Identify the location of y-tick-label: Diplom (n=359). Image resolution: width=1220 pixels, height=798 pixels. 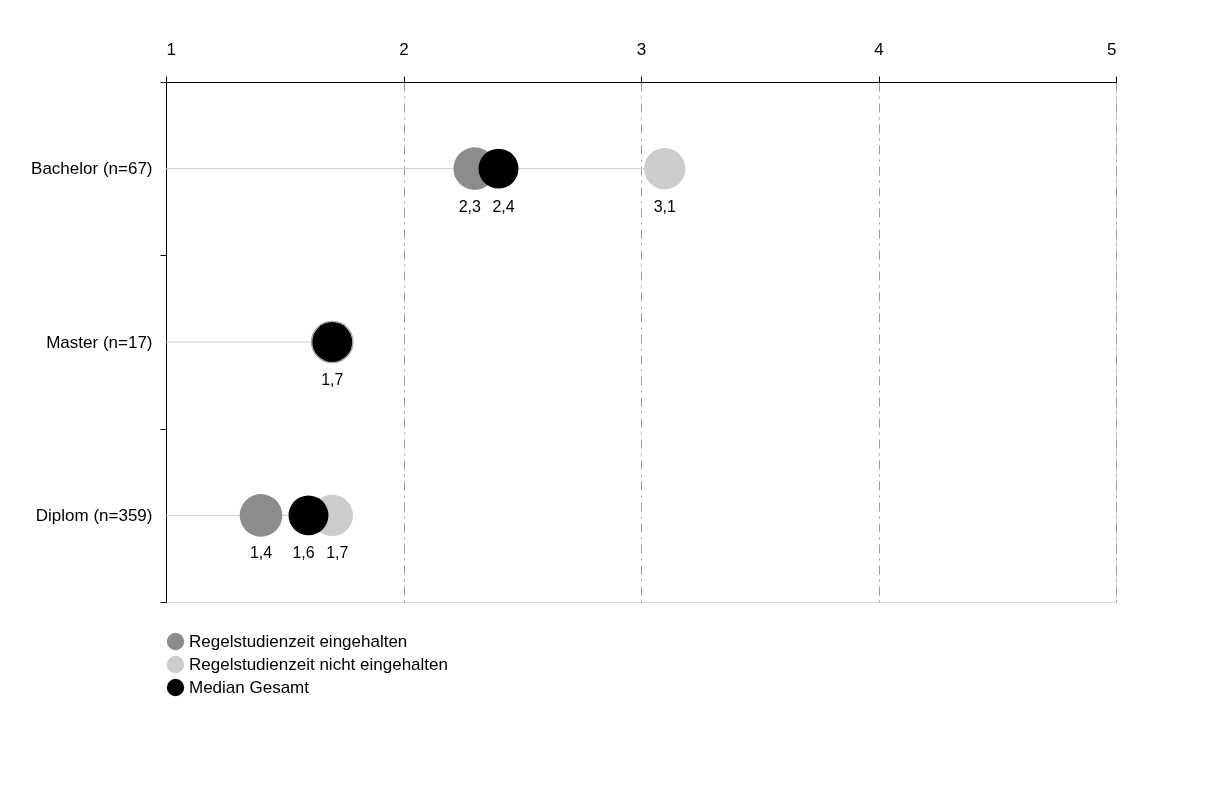
(94, 515).